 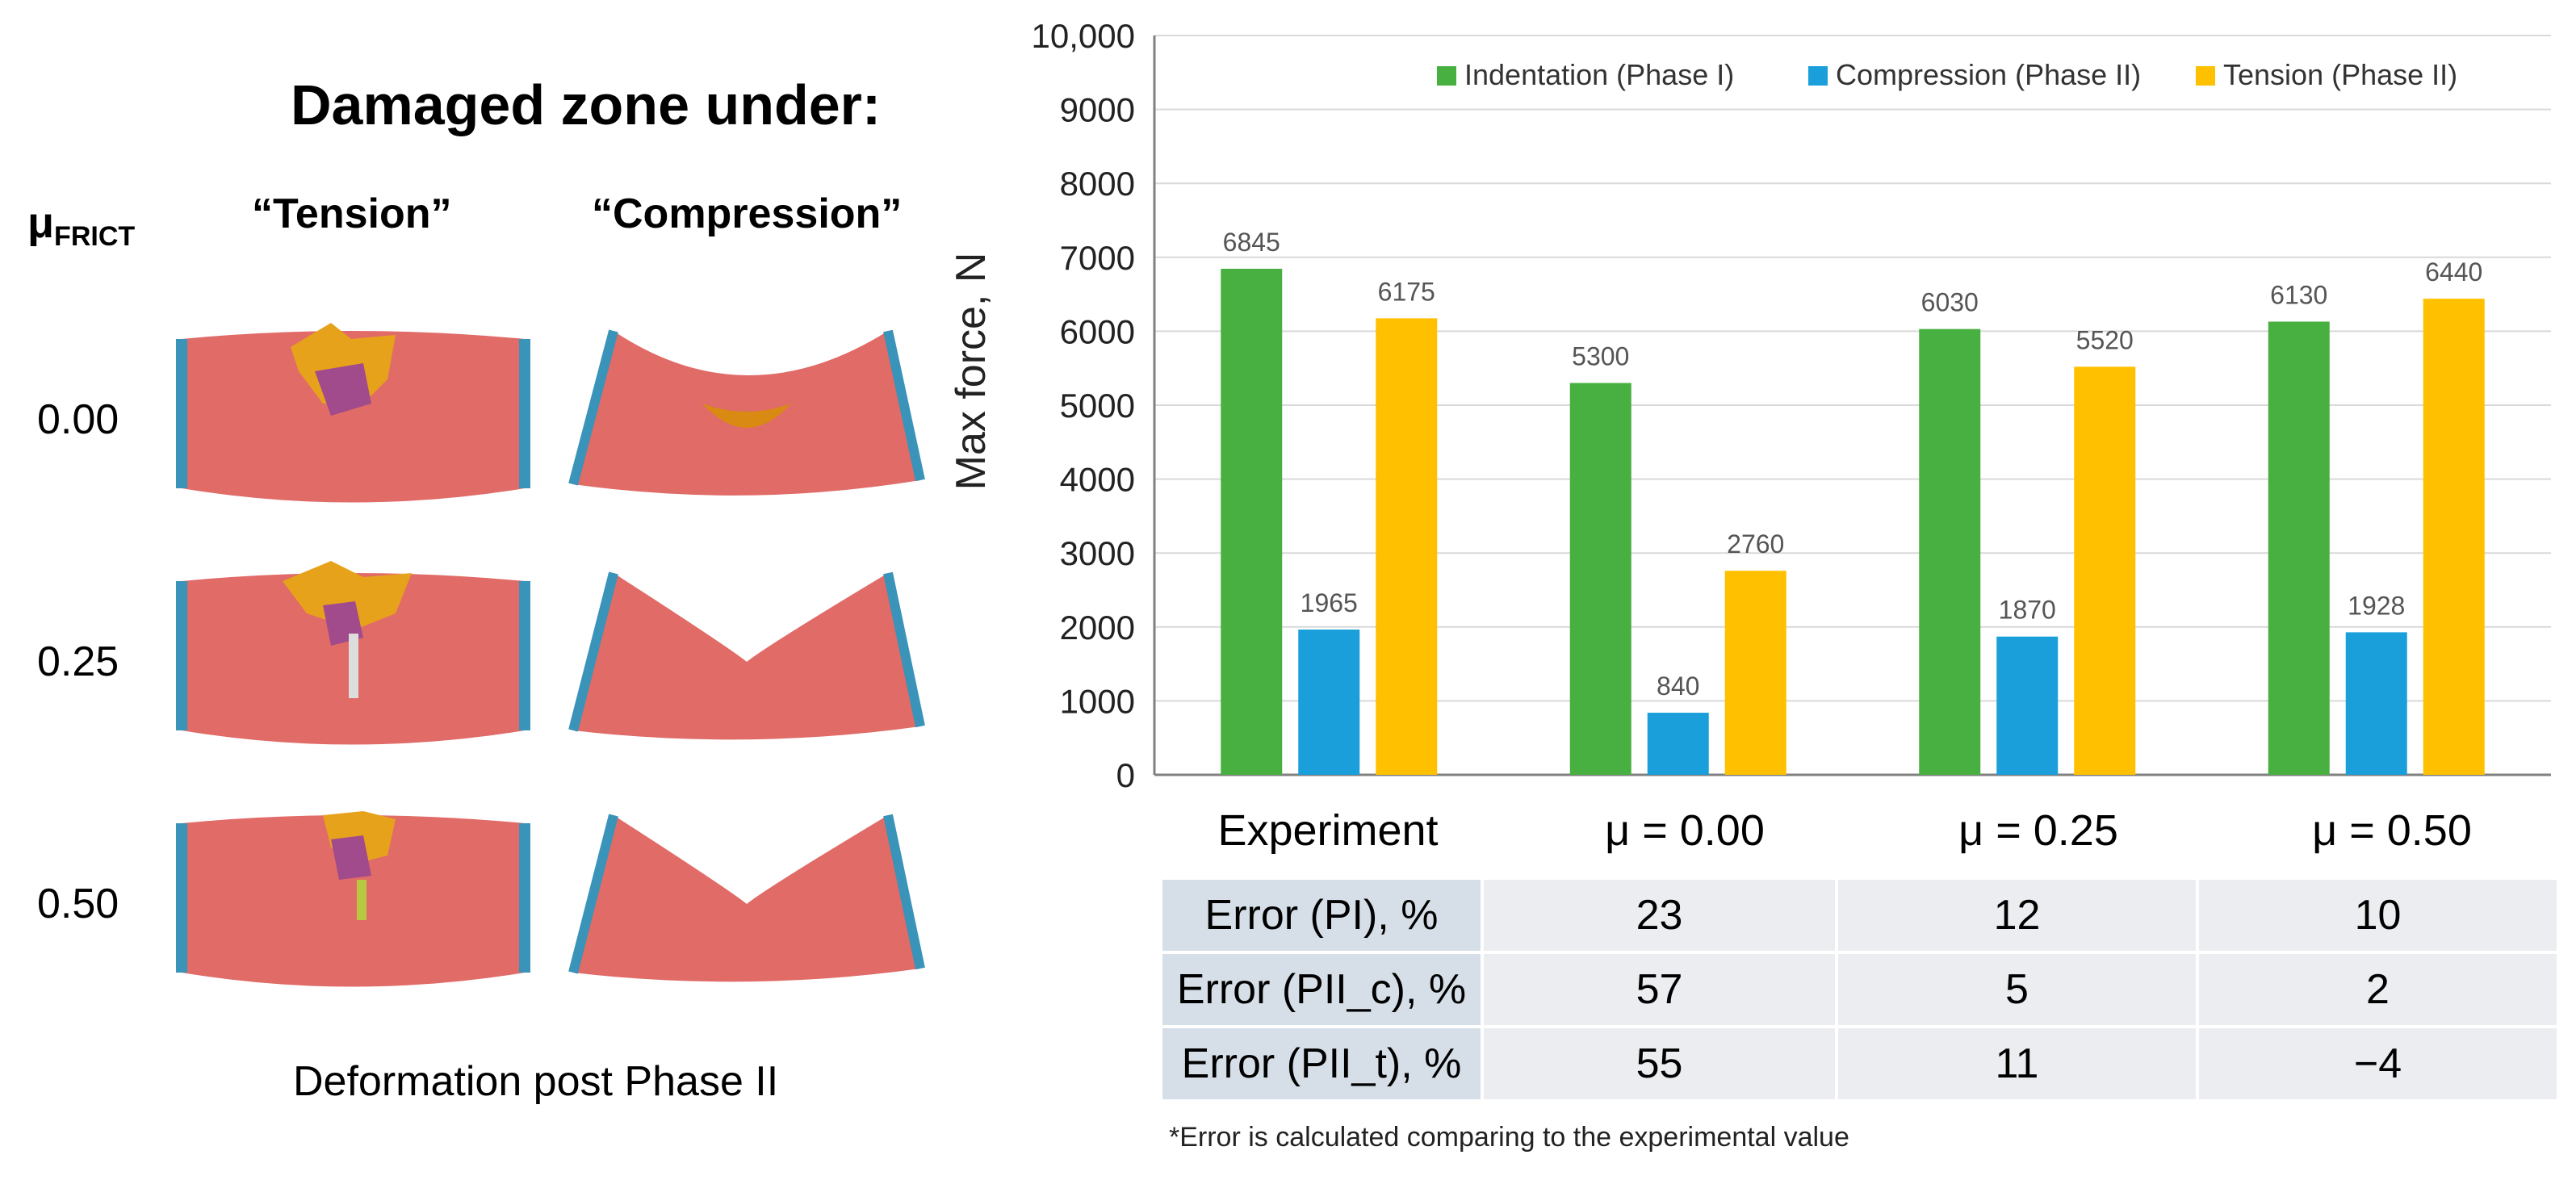 I want to click on mu-frict-header: μFRICT, so click(x=81, y=225).